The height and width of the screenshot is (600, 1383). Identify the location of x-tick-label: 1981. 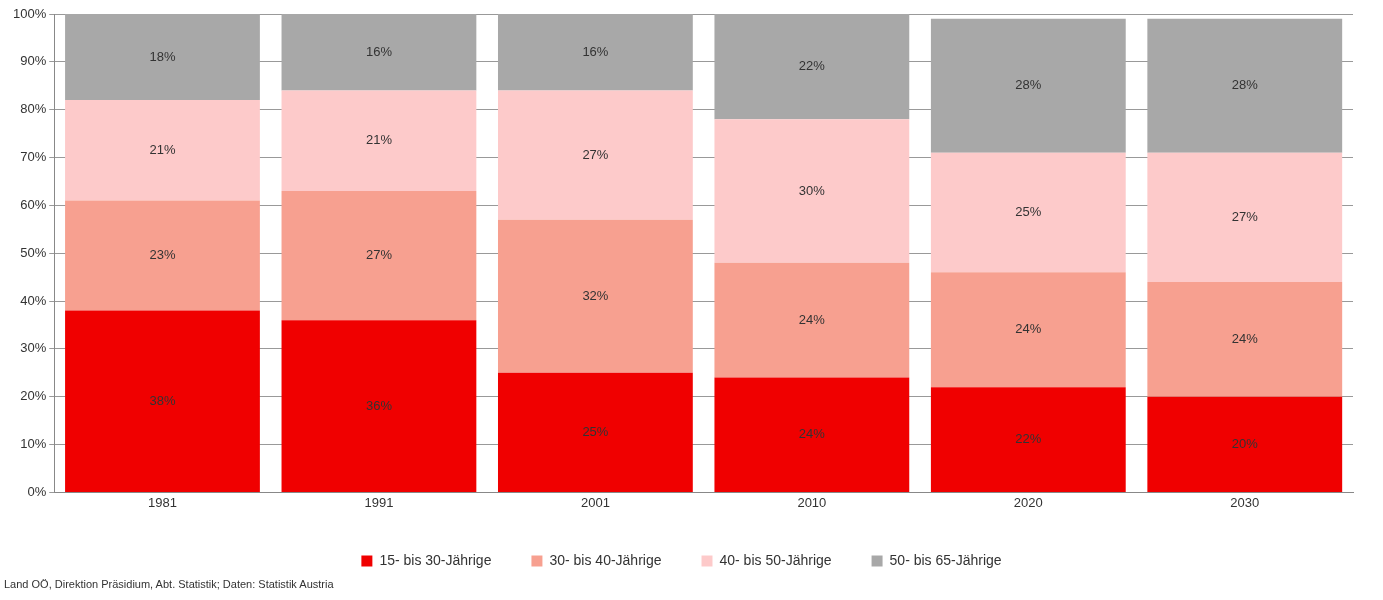
(162, 502).